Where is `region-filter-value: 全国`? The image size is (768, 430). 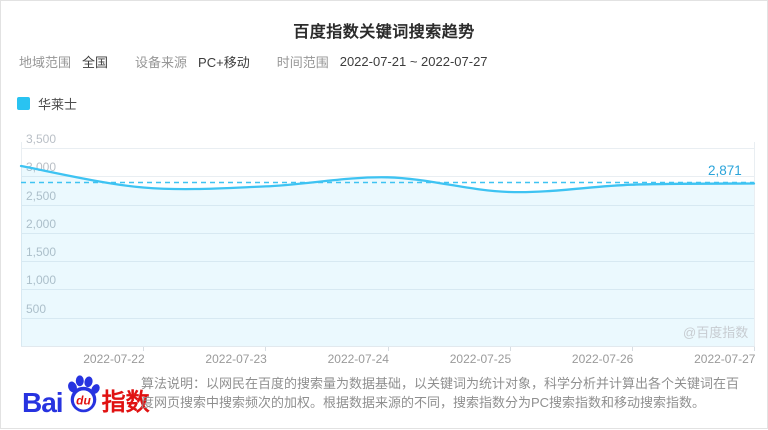 region-filter-value: 全国 is located at coordinates (95, 62).